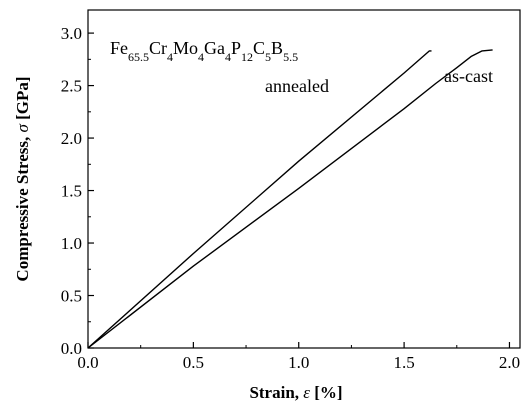  Describe the element at coordinates (119, 48) in the screenshot. I see `formula-element: Fe` at that location.